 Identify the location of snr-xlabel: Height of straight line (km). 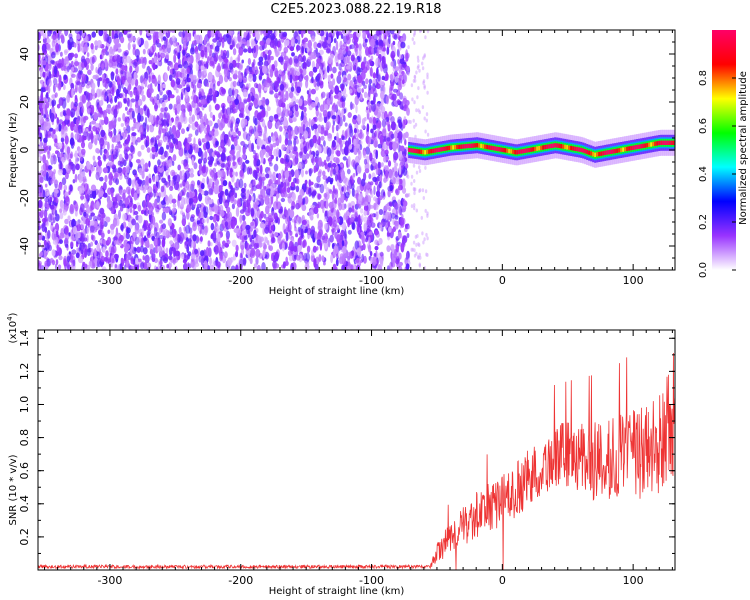
(337, 591).